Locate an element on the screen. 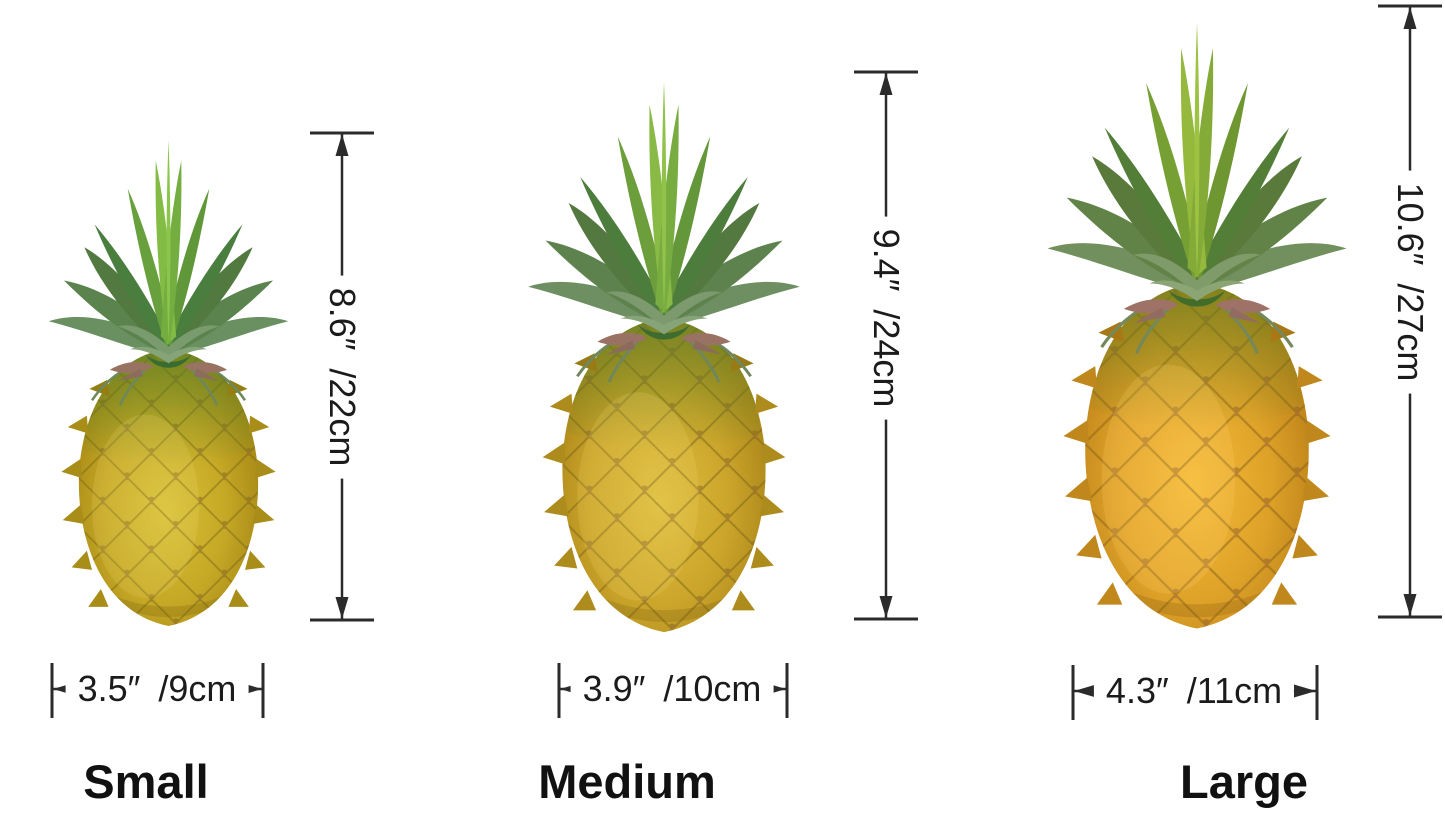  height-dimension-label-small: 8.6″ /22cm is located at coordinates (342, 377).